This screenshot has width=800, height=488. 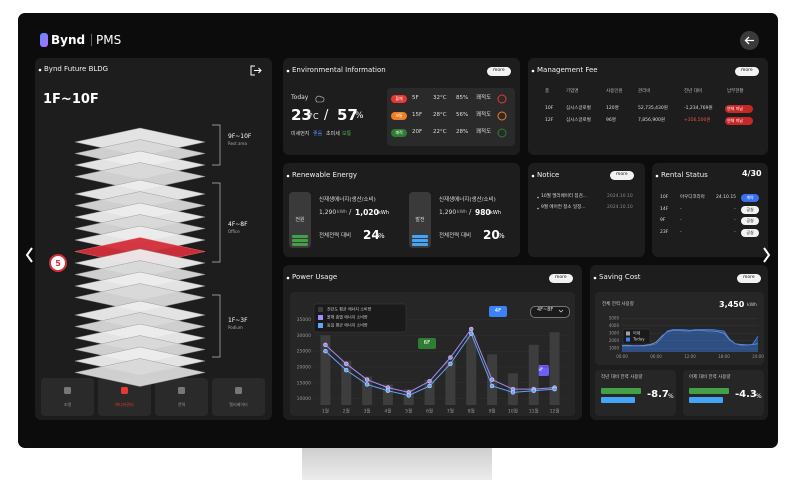 What do you see at coordinates (181, 404) in the screenshot?
I see `tab-label: 전력` at bounding box center [181, 404].